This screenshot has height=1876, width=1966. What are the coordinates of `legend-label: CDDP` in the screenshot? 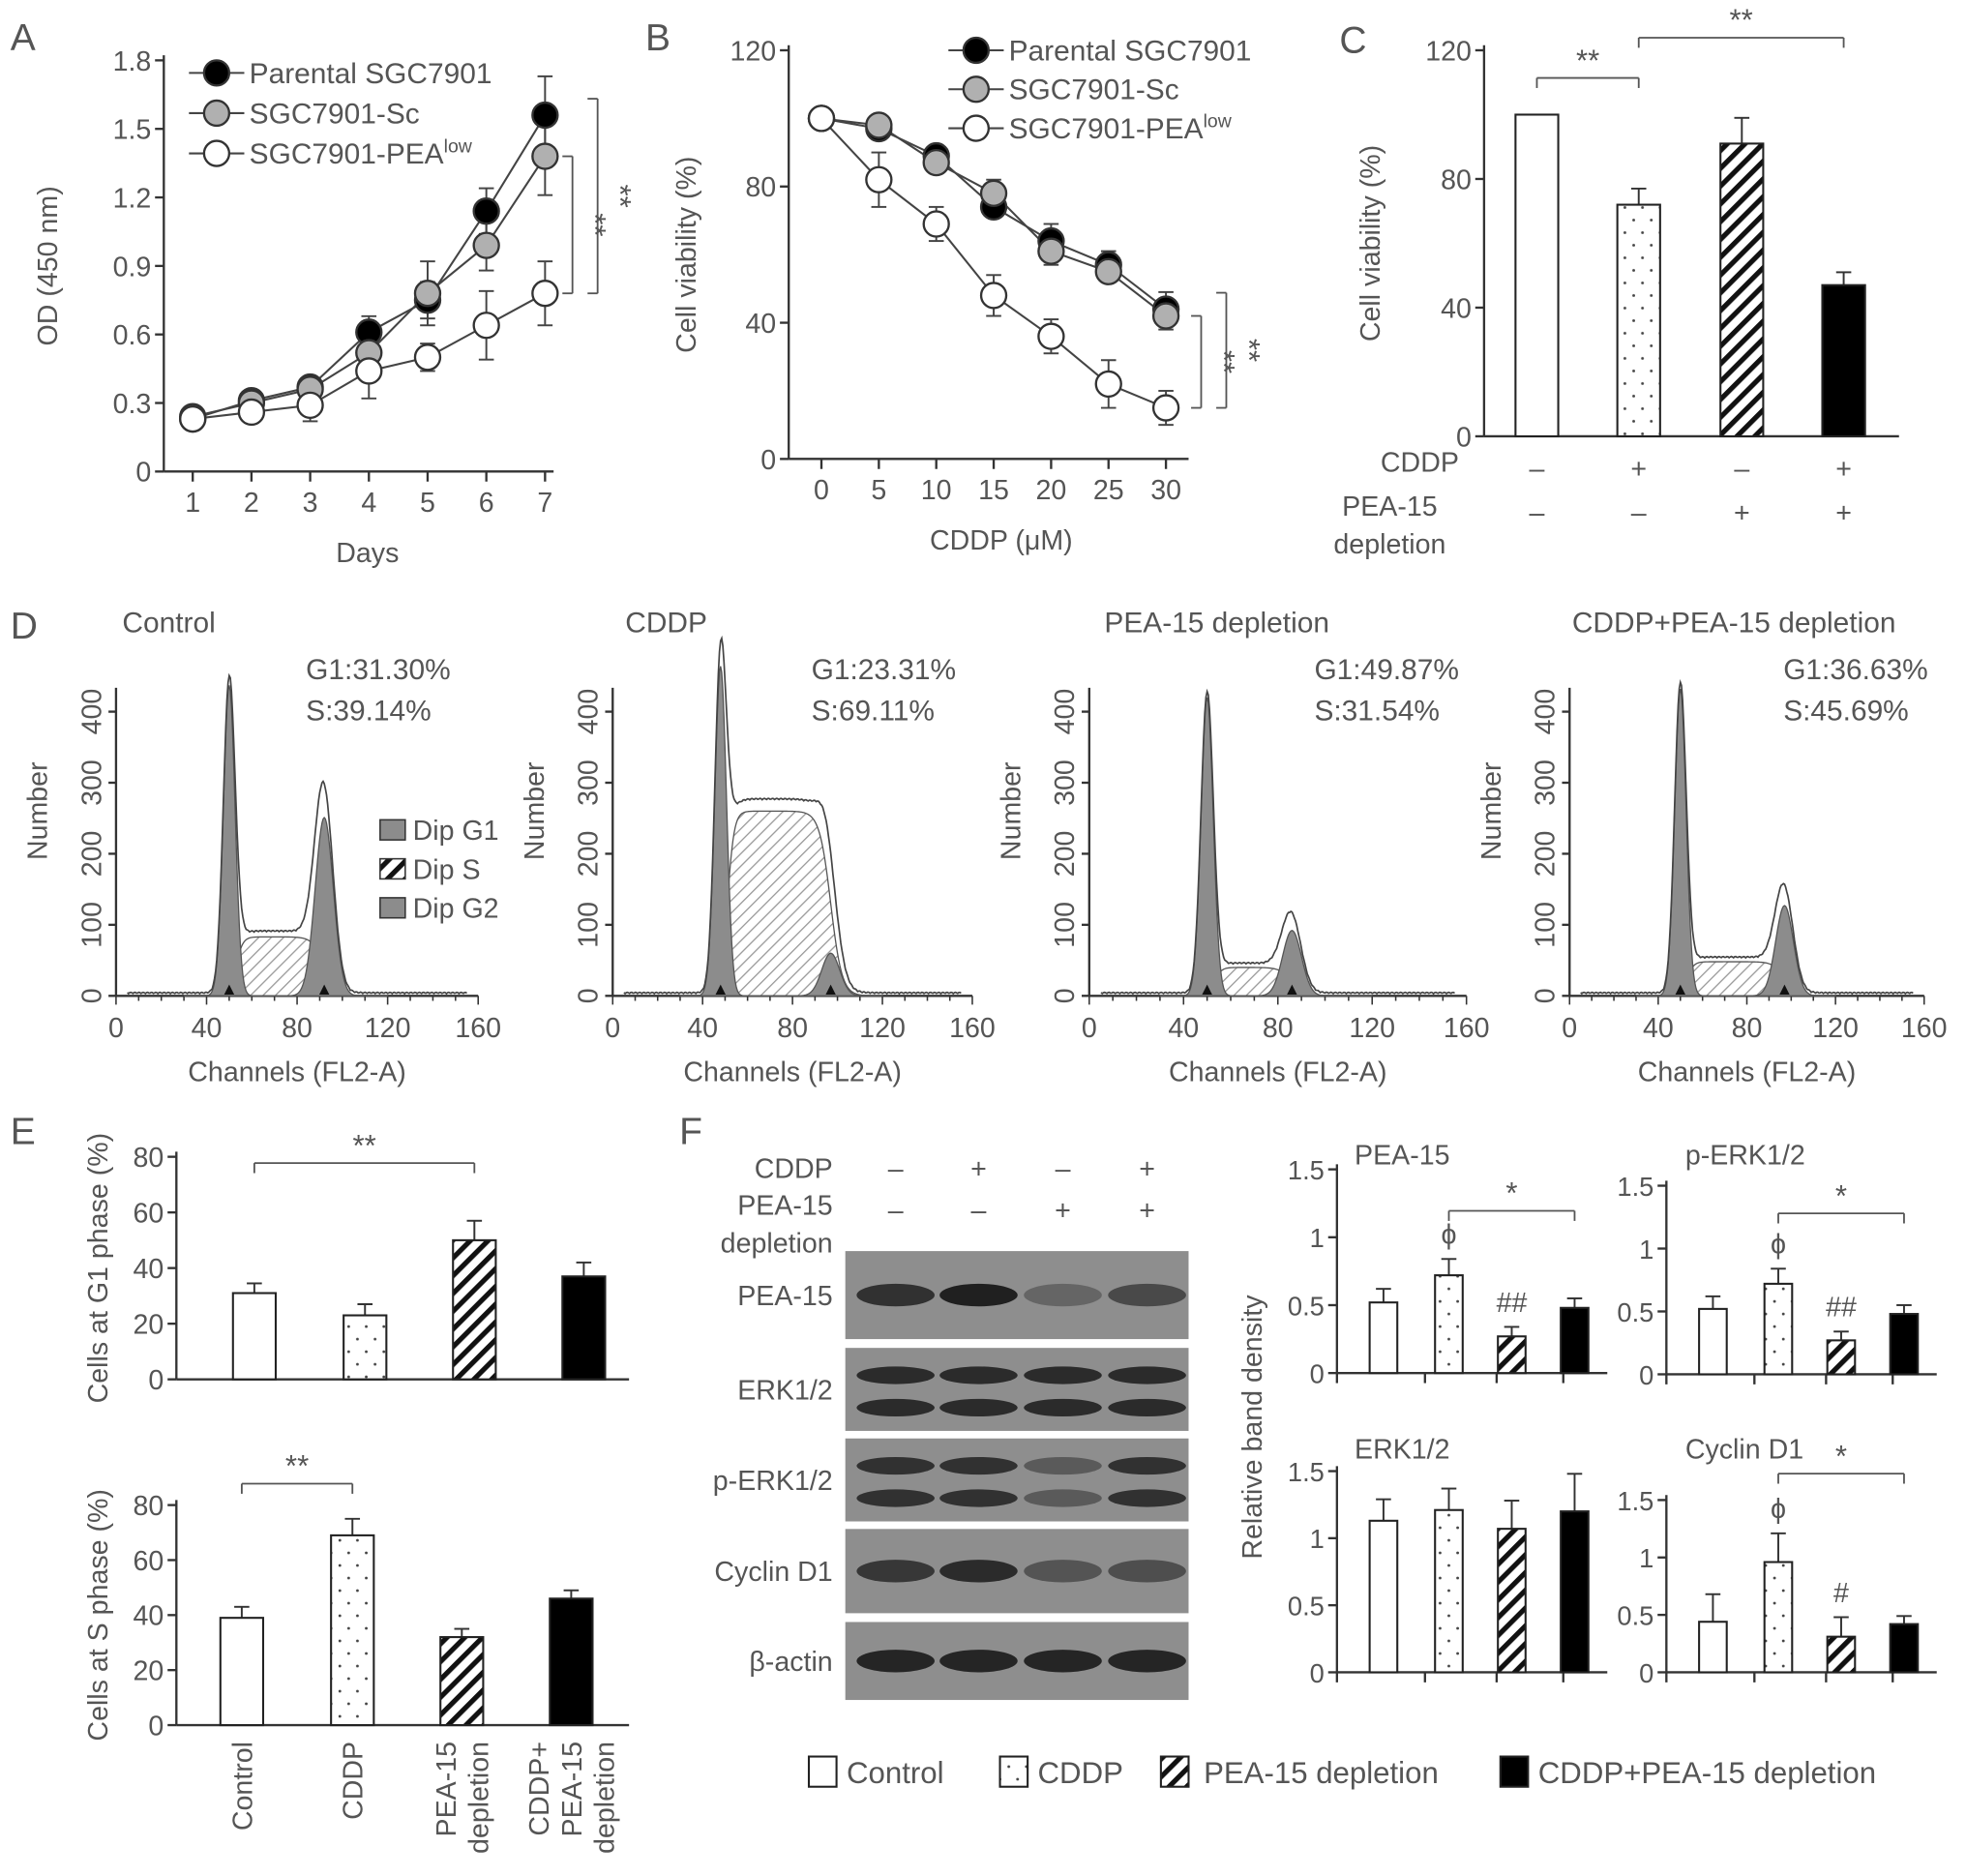 It's located at (1080, 1773).